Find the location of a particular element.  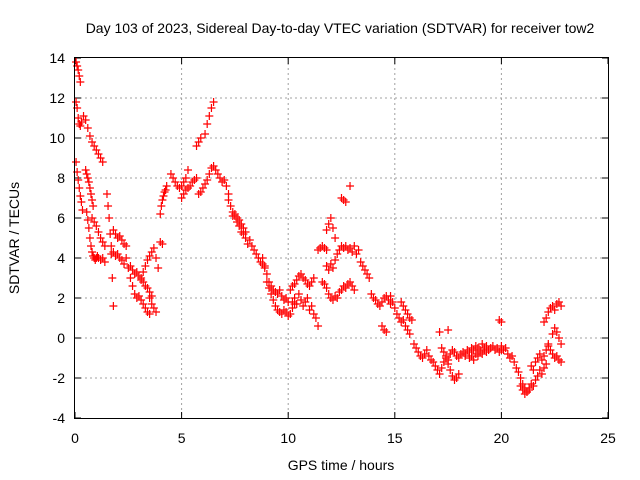

x-tick-labels: 0 5 10 15 20 25 is located at coordinates (343, 438).